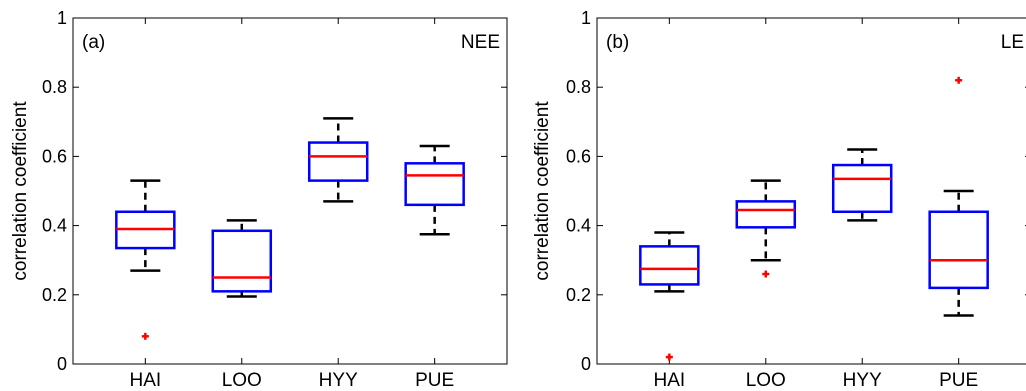 This screenshot has height=391, width=1026. Describe the element at coordinates (542, 191) in the screenshot. I see `y-axis-label-b: correlation coefficient` at that location.